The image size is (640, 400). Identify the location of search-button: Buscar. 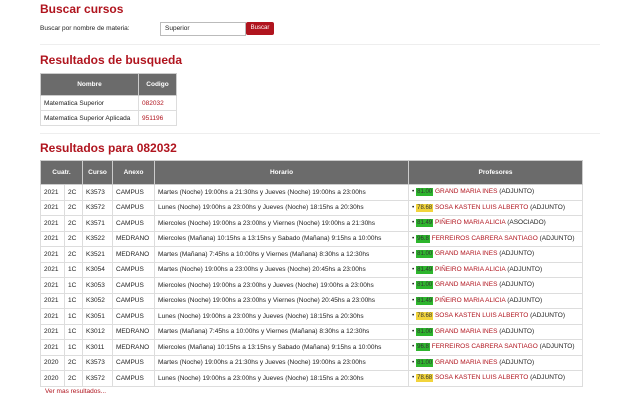
(260, 28).